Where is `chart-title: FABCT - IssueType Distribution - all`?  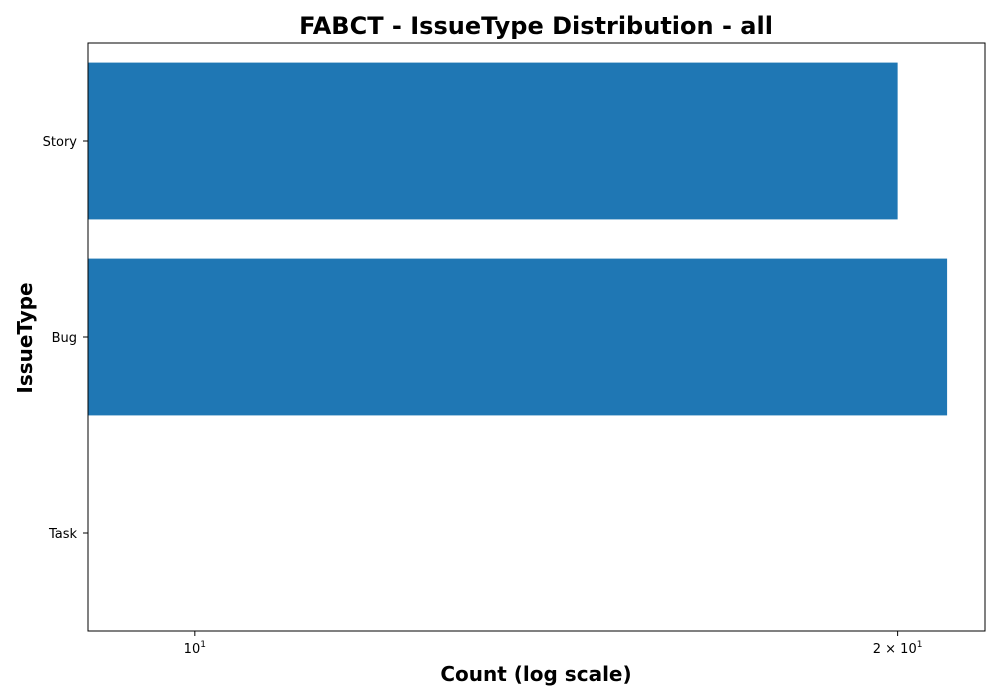 chart-title: FABCT - IssueType Distribution - all is located at coordinates (536, 26).